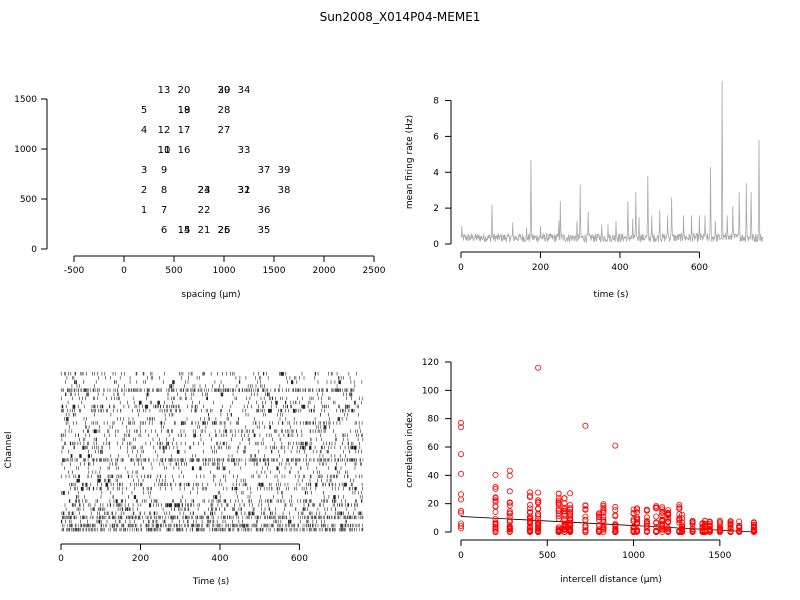  I want to click on y-tick-label: 6, so click(436, 137).